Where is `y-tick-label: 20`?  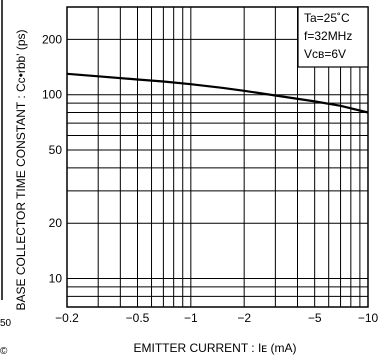 y-tick-label: 20 is located at coordinates (56, 223).